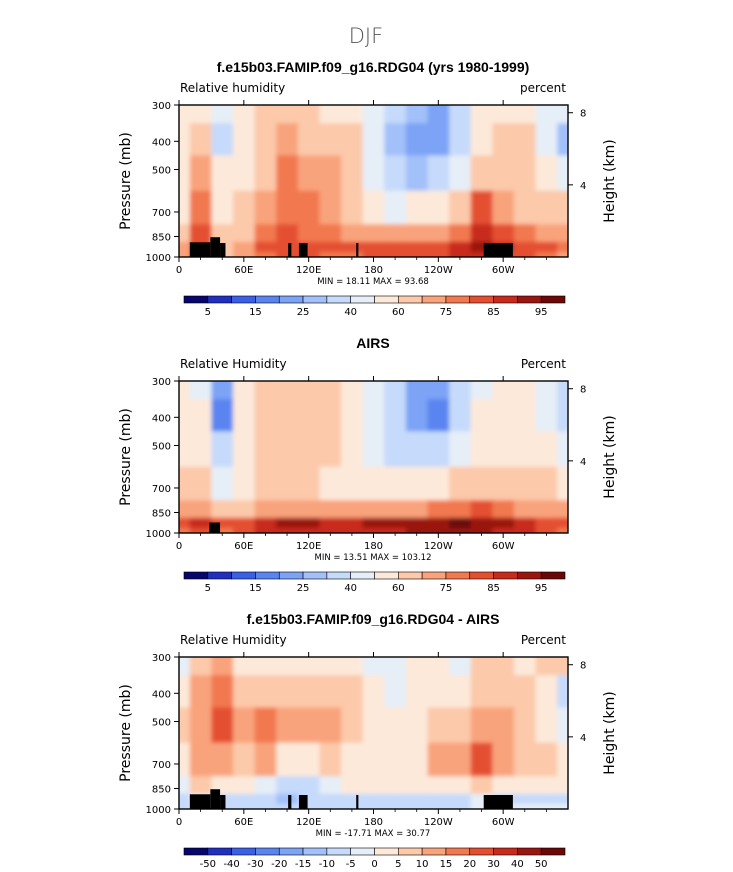 This screenshot has width=733, height=872. I want to click on y-tick-label: 300, so click(161, 658).